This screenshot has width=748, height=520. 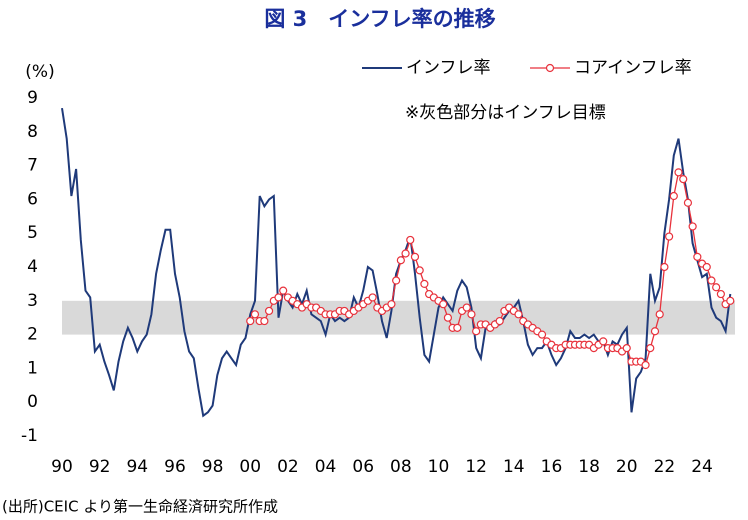 I want to click on y-tick-label: 7, so click(x=32, y=166).